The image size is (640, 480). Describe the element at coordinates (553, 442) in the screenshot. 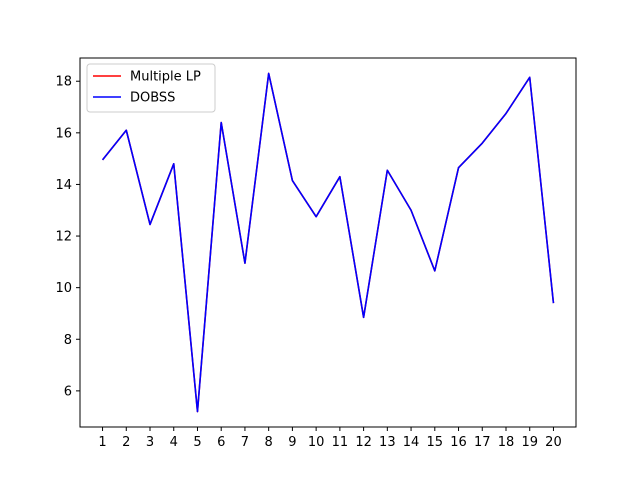

I see `x-tick-label: 20` at that location.